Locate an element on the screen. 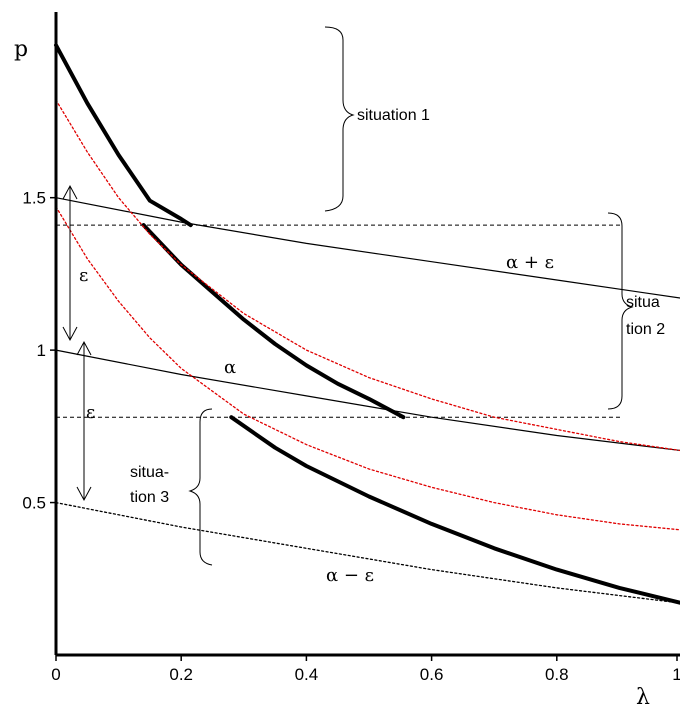 The height and width of the screenshot is (709, 680). x-tick-label: 0.8 is located at coordinates (557, 674).